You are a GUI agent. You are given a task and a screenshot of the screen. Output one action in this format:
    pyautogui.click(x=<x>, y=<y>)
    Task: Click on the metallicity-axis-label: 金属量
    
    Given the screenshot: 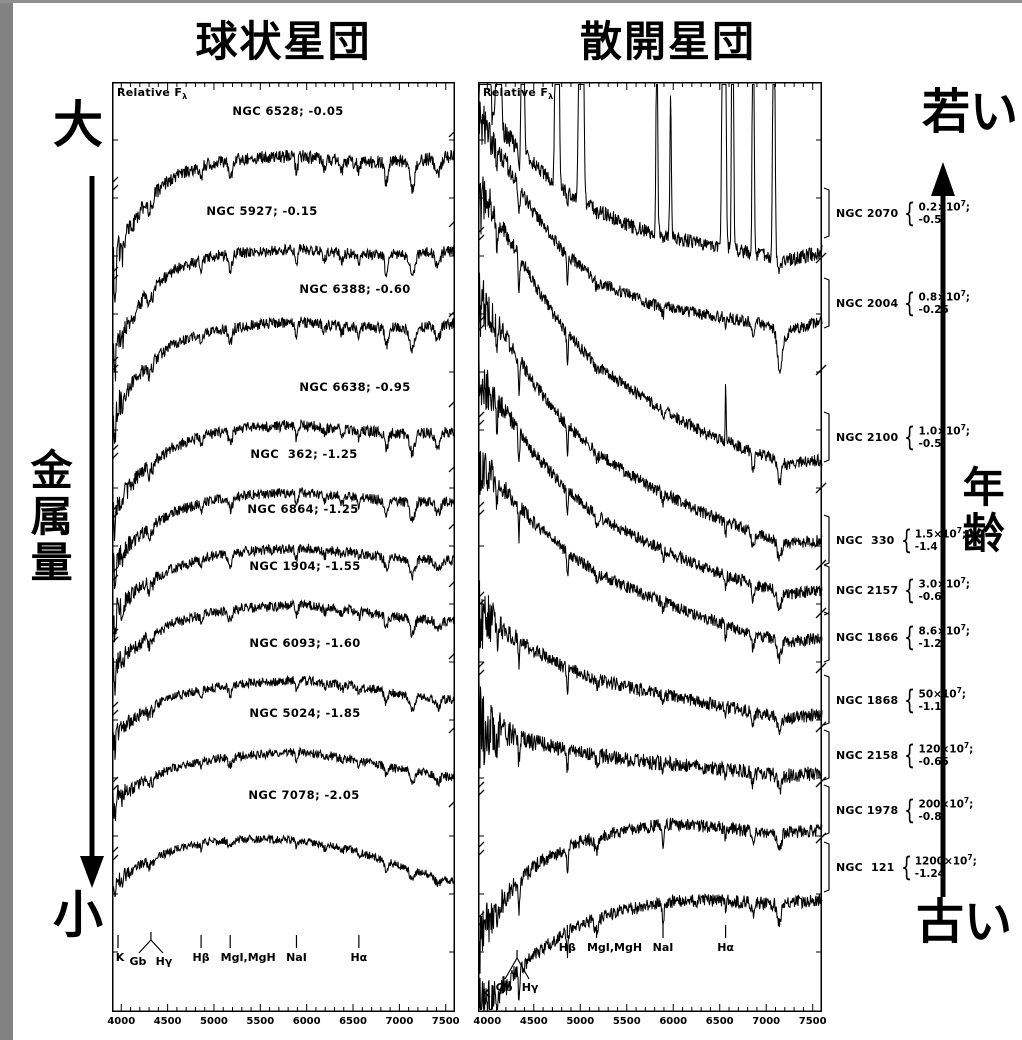 What is the action you would take?
    pyautogui.click(x=49, y=517)
    